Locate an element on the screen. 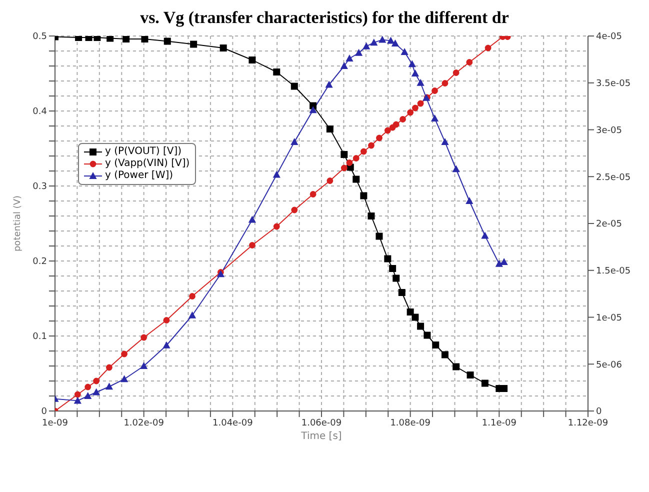 The width and height of the screenshot is (649, 492). legend-label: y (Power [W]) is located at coordinates (139, 176).